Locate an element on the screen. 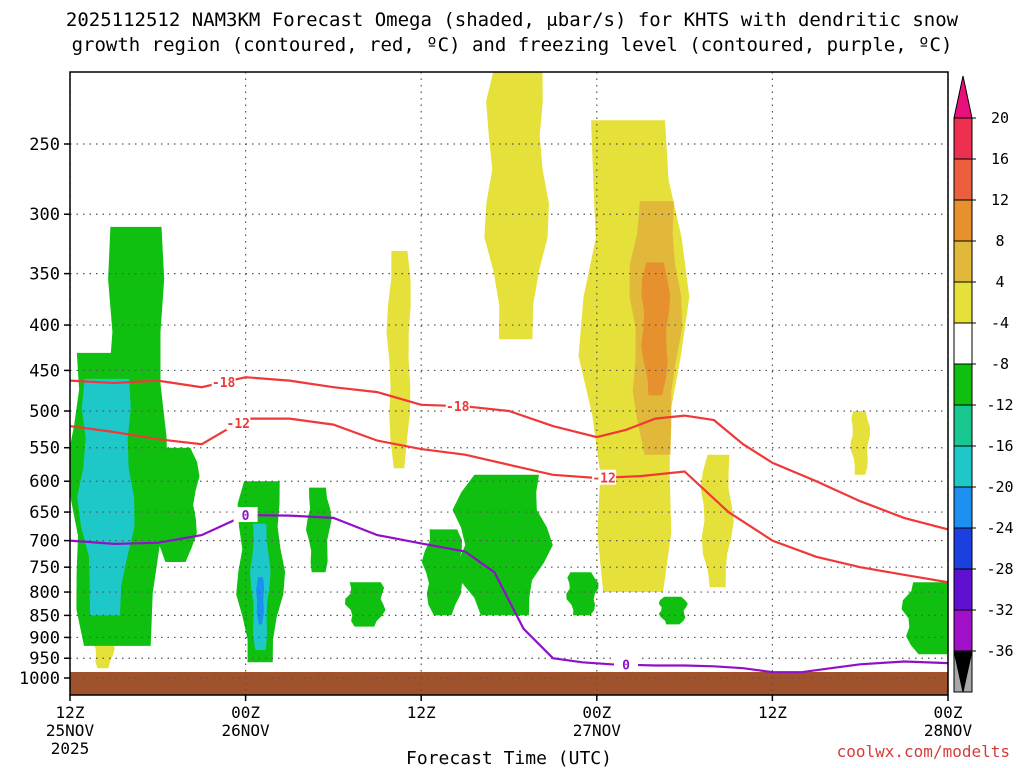 The width and height of the screenshot is (1024, 768). x-tick-date-36: 27NOV is located at coordinates (597, 730).